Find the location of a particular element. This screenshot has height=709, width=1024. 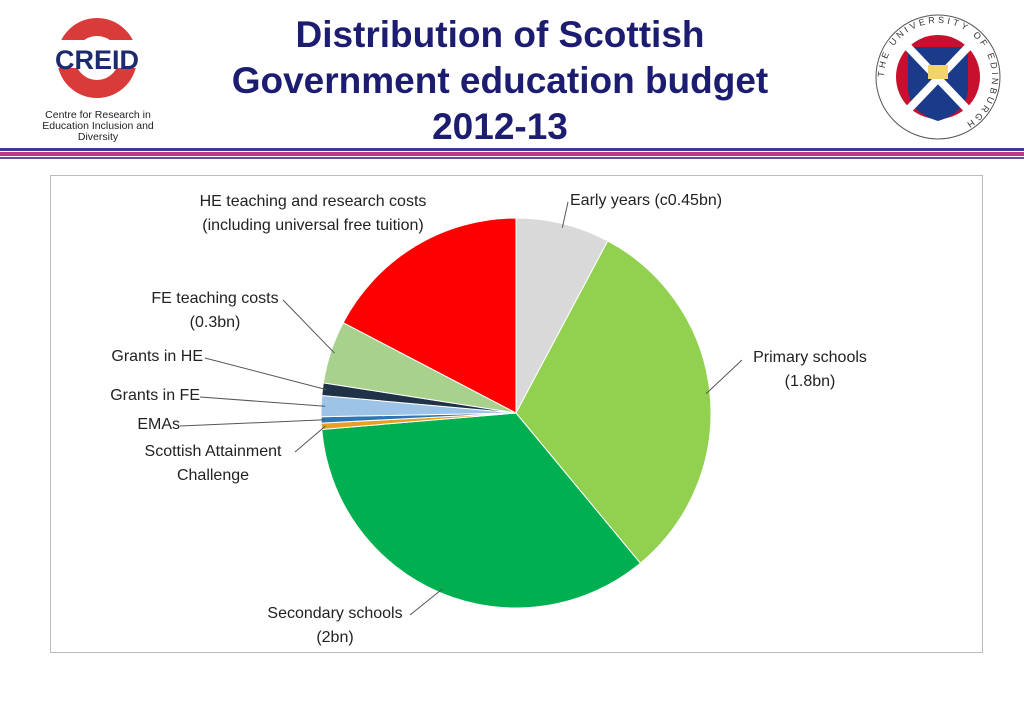

slice-label: Scottish Attainment Challenge is located at coordinates (213, 463).